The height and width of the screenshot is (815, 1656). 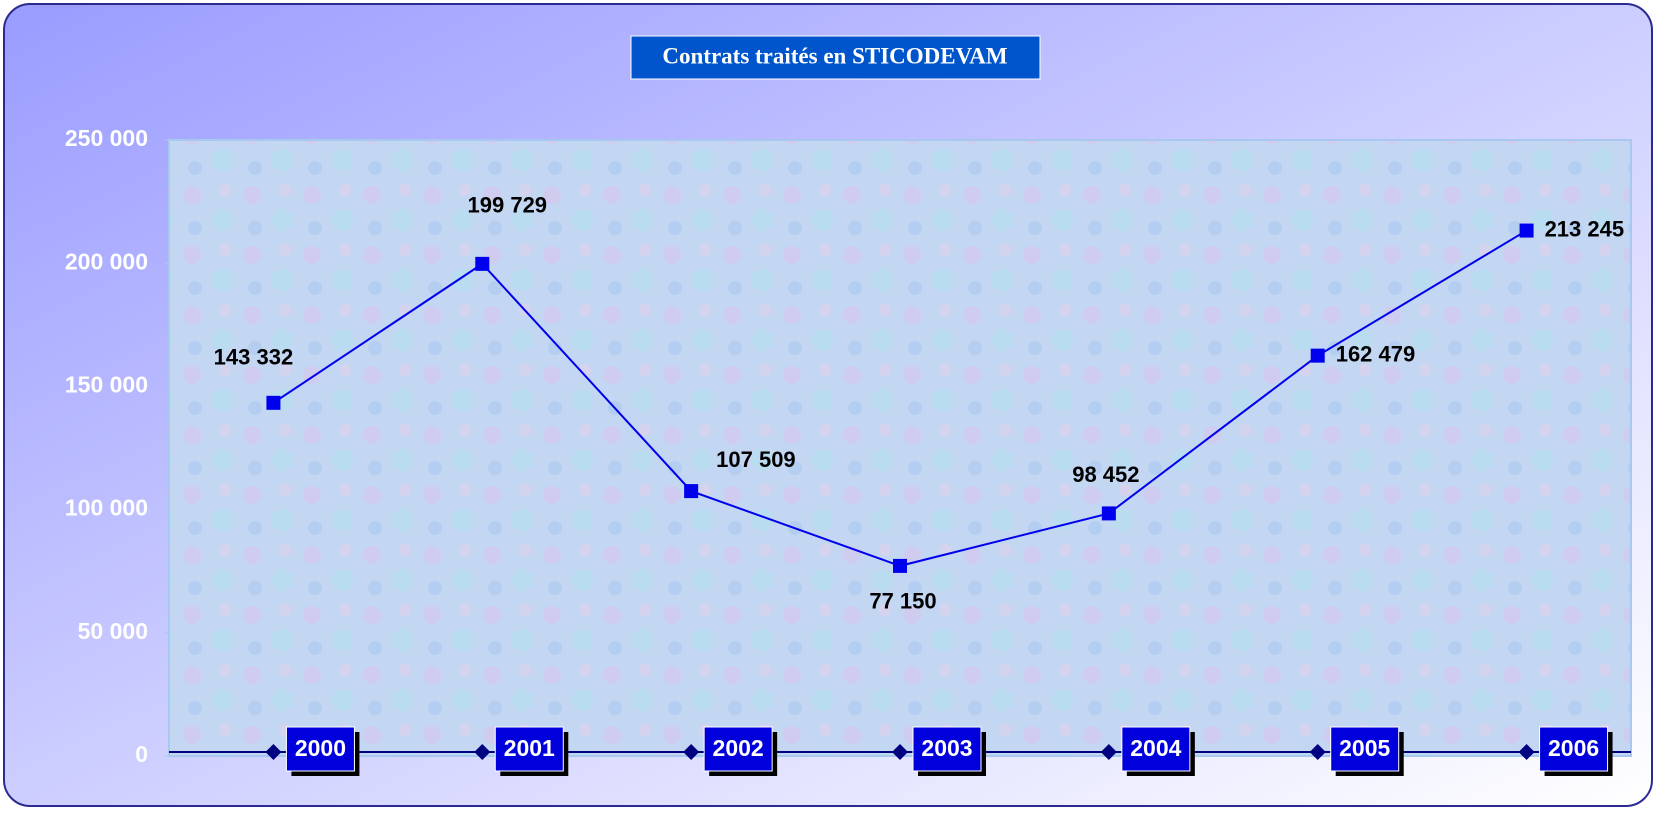 I want to click on x-tick-label: 2005, so click(x=1364, y=748).